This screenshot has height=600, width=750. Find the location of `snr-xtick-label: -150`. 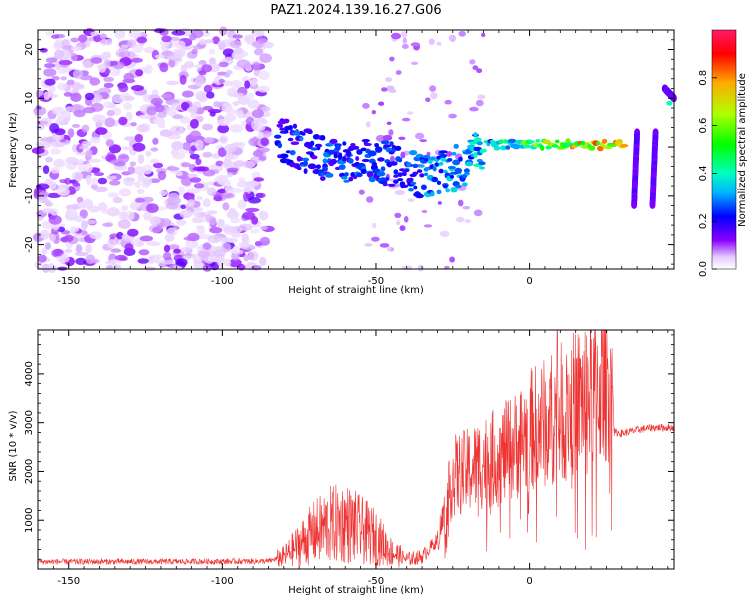

snr-xtick-label: -150 is located at coordinates (68, 581).